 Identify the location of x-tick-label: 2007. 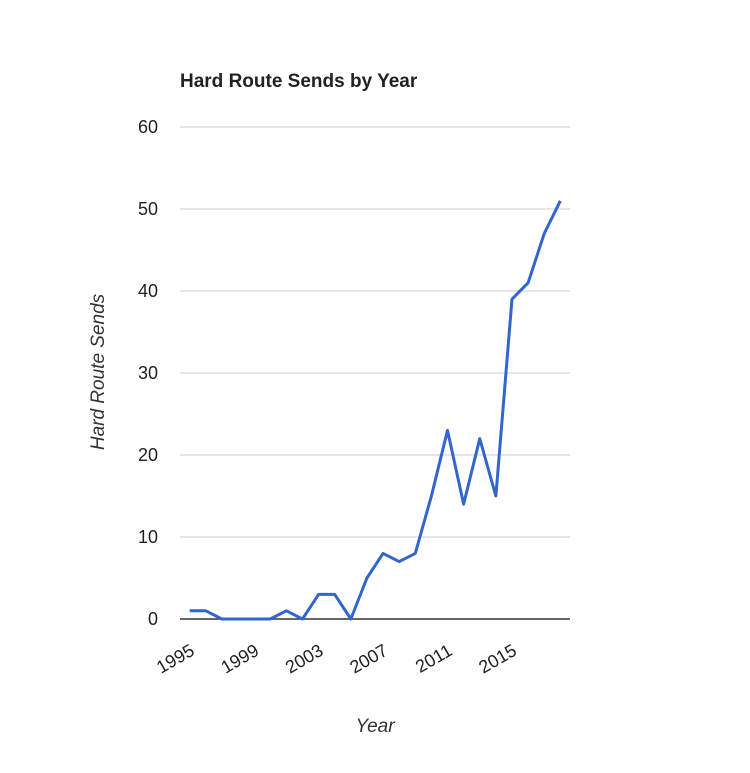
(368, 658).